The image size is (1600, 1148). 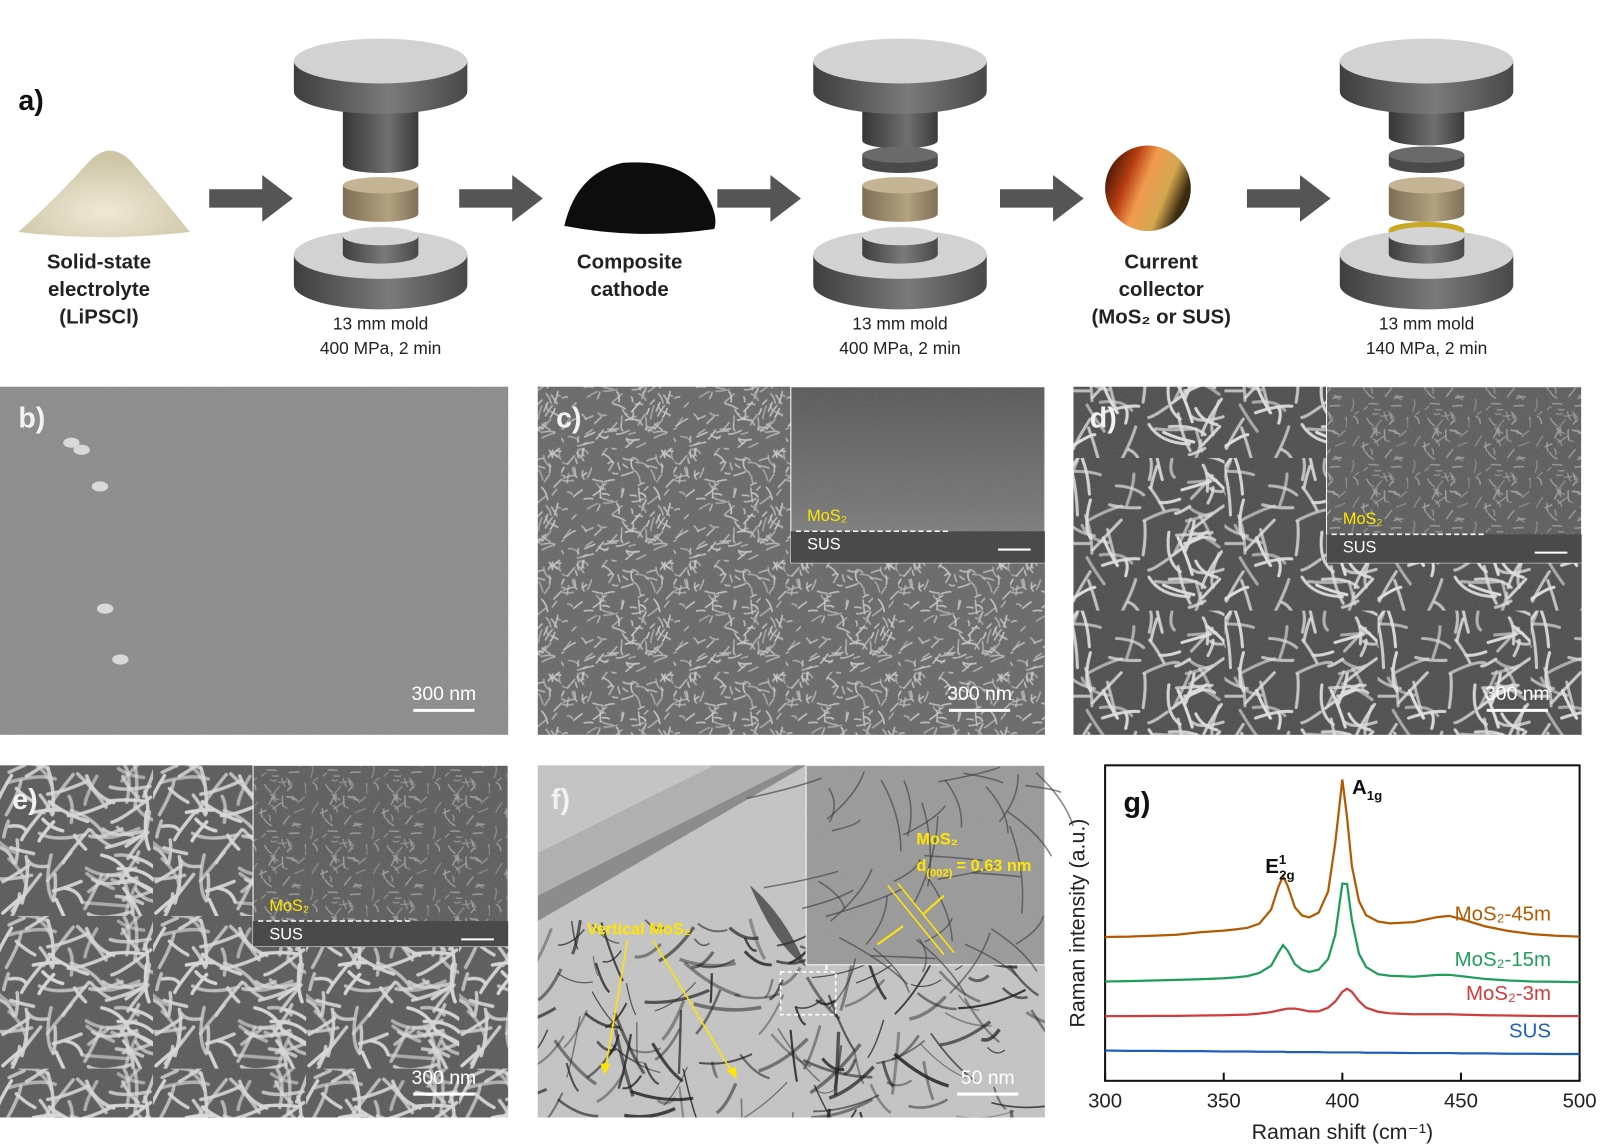 What do you see at coordinates (381, 856) in the screenshot?
I see `inset-noise` at bounding box center [381, 856].